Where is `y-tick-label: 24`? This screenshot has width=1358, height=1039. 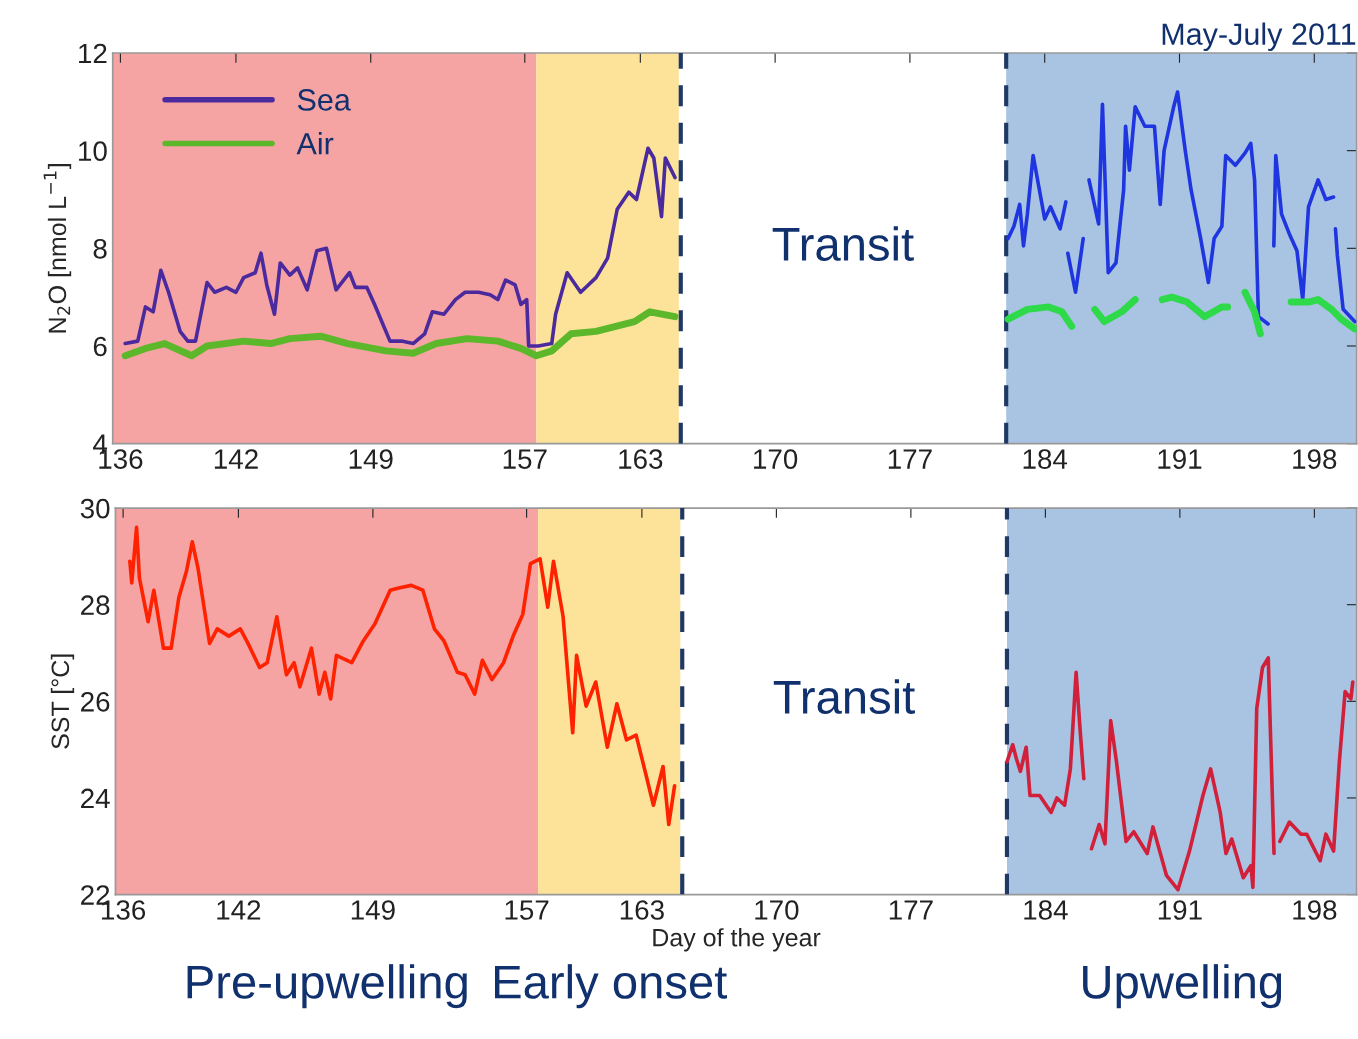
y-tick-label: 24 is located at coordinates (95, 798).